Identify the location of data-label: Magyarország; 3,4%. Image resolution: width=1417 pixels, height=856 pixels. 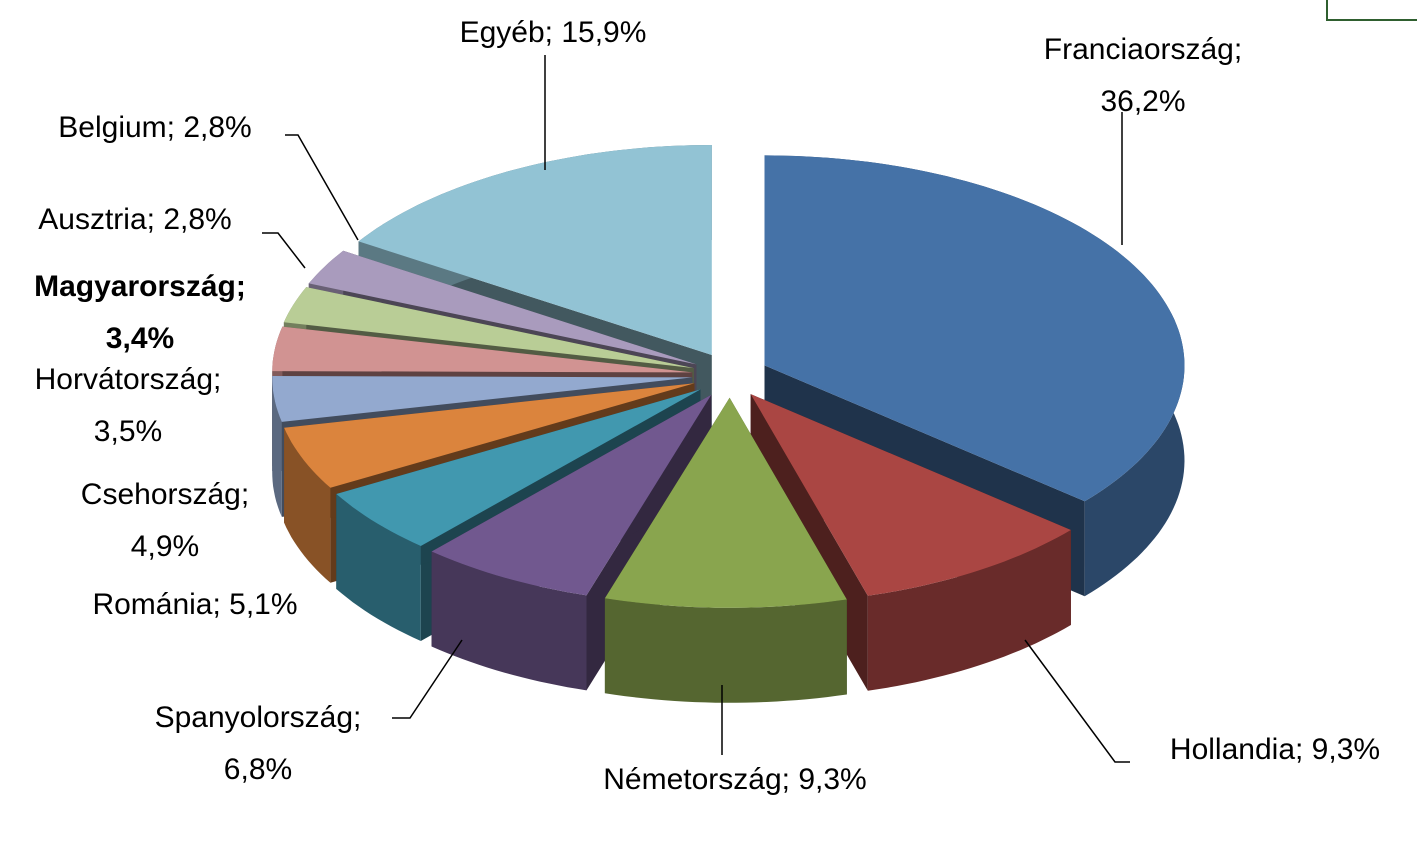
(140, 312).